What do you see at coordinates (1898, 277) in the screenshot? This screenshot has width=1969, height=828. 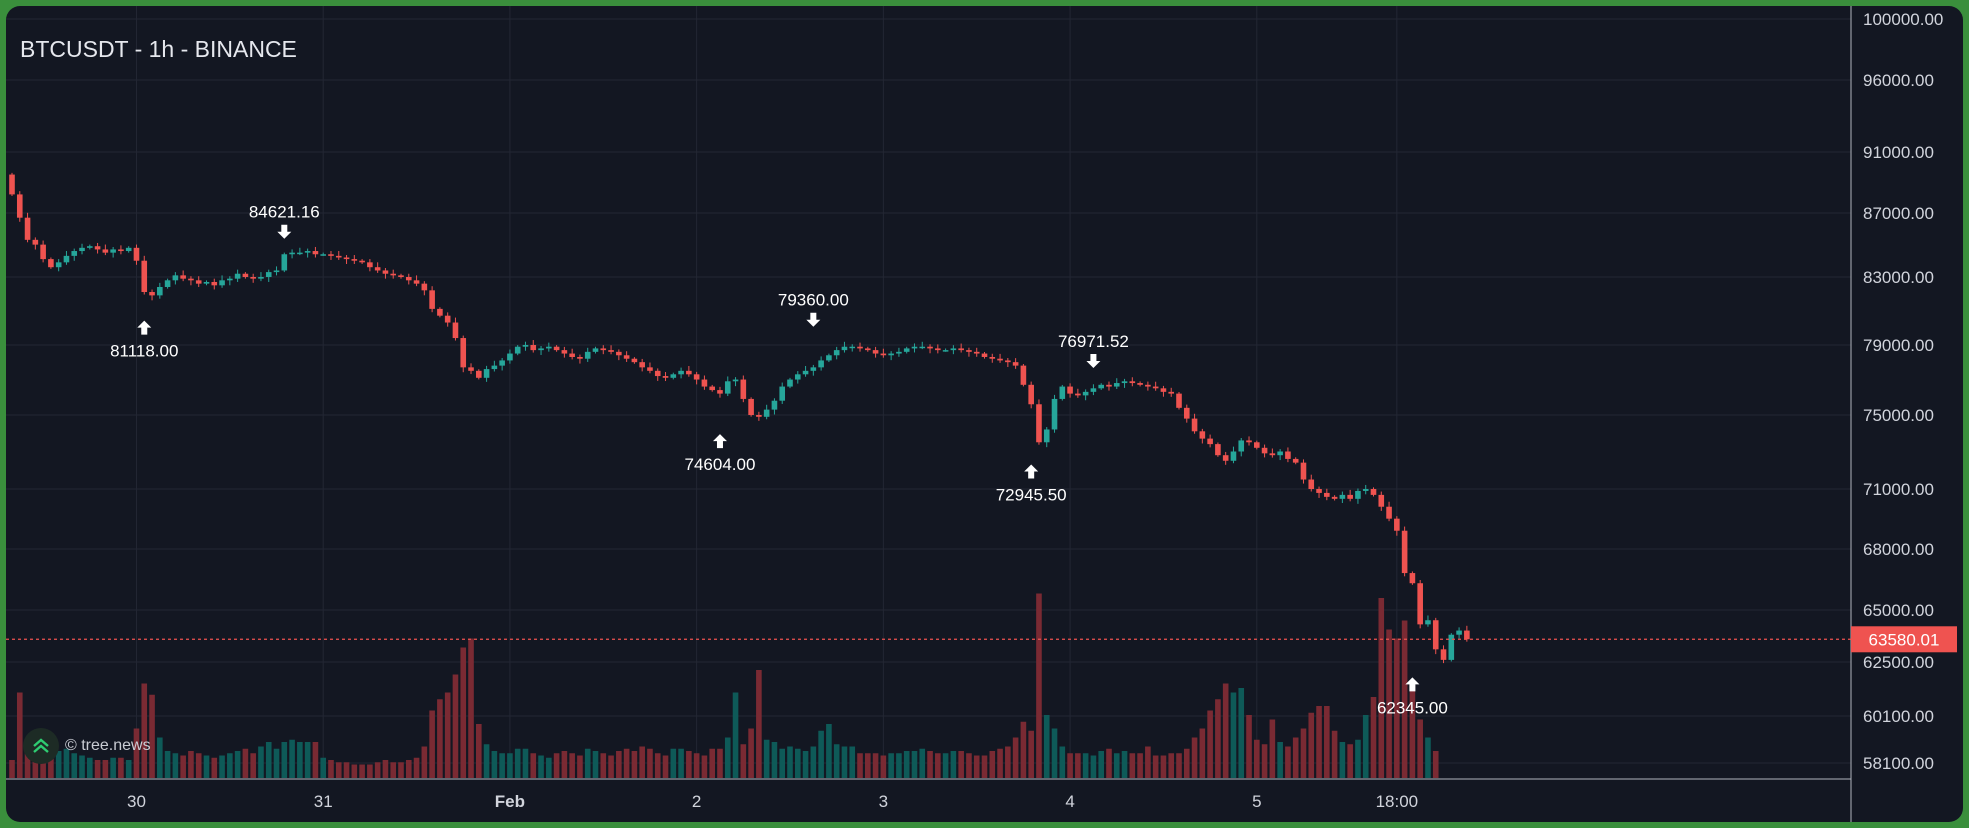 I see `y-tick-label: 83000.00` at bounding box center [1898, 277].